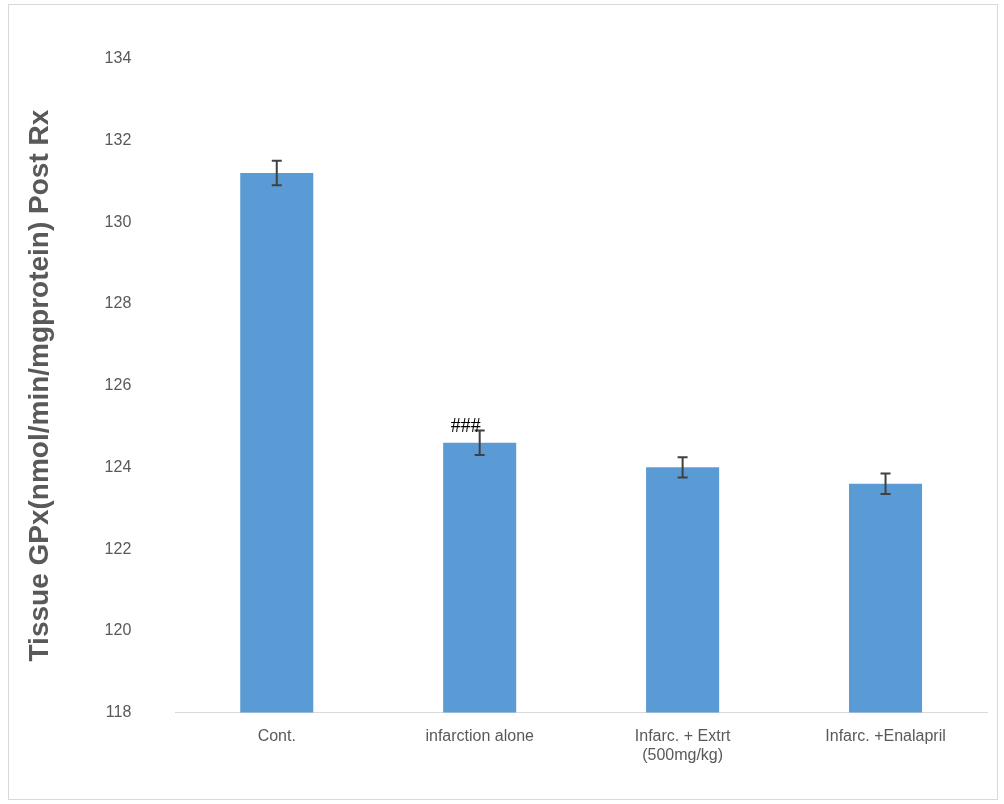 This screenshot has width=1004, height=804. I want to click on y-tick-label: 130, so click(118, 221).